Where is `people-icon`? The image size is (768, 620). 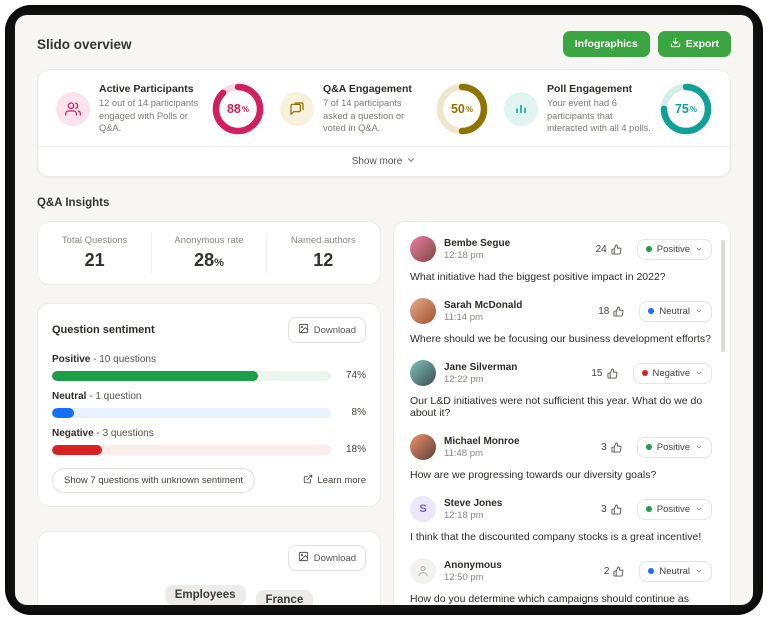
people-icon is located at coordinates (73, 109).